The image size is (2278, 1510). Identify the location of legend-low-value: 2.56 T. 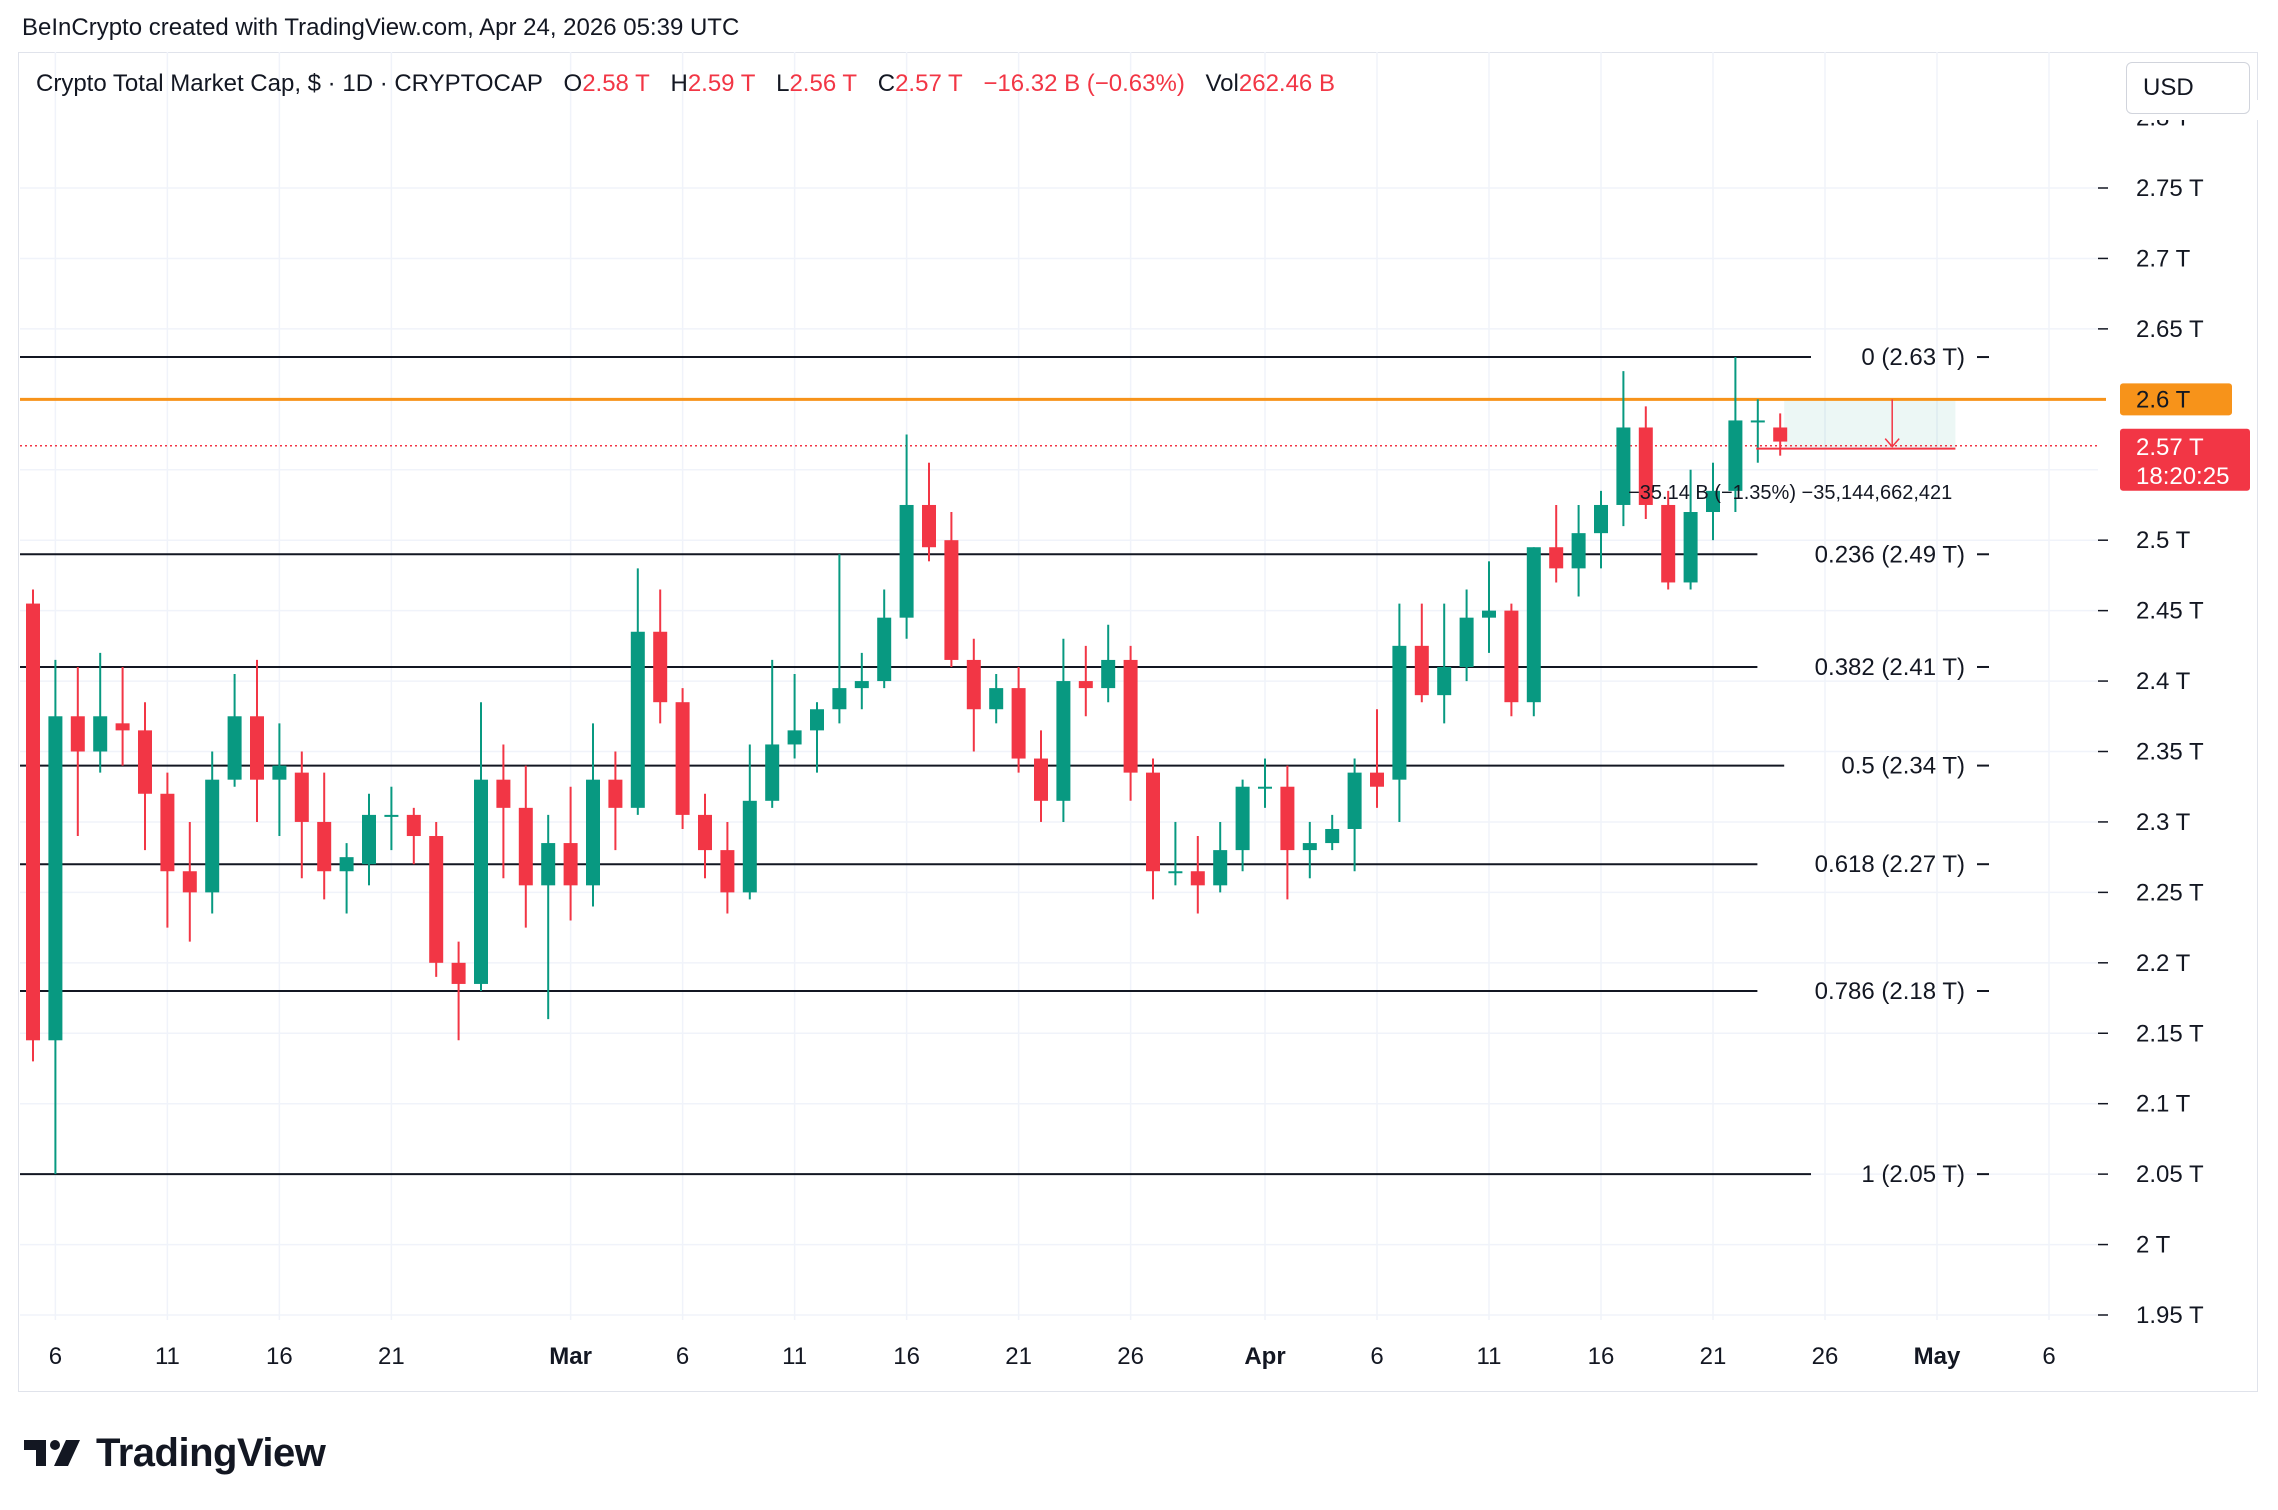
(823, 83).